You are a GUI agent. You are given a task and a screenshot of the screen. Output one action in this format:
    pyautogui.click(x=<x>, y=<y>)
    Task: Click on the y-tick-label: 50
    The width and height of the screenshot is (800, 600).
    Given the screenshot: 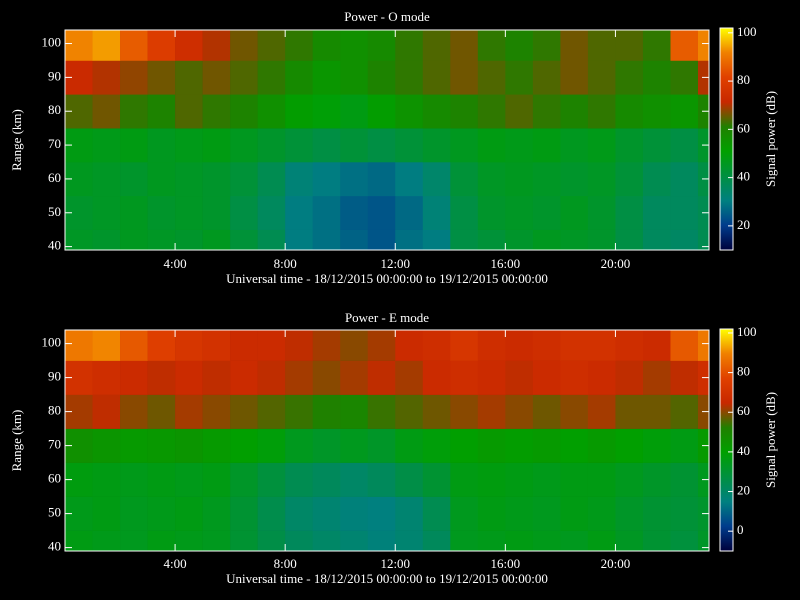 What is the action you would take?
    pyautogui.click(x=54, y=211)
    